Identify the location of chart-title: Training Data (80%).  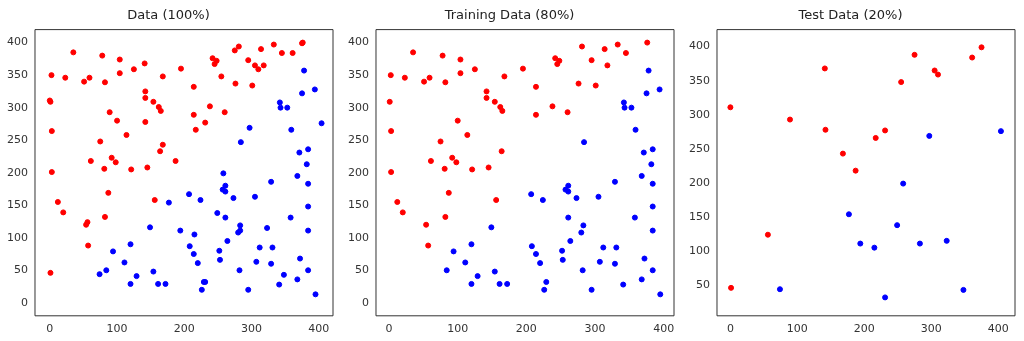
(509, 15).